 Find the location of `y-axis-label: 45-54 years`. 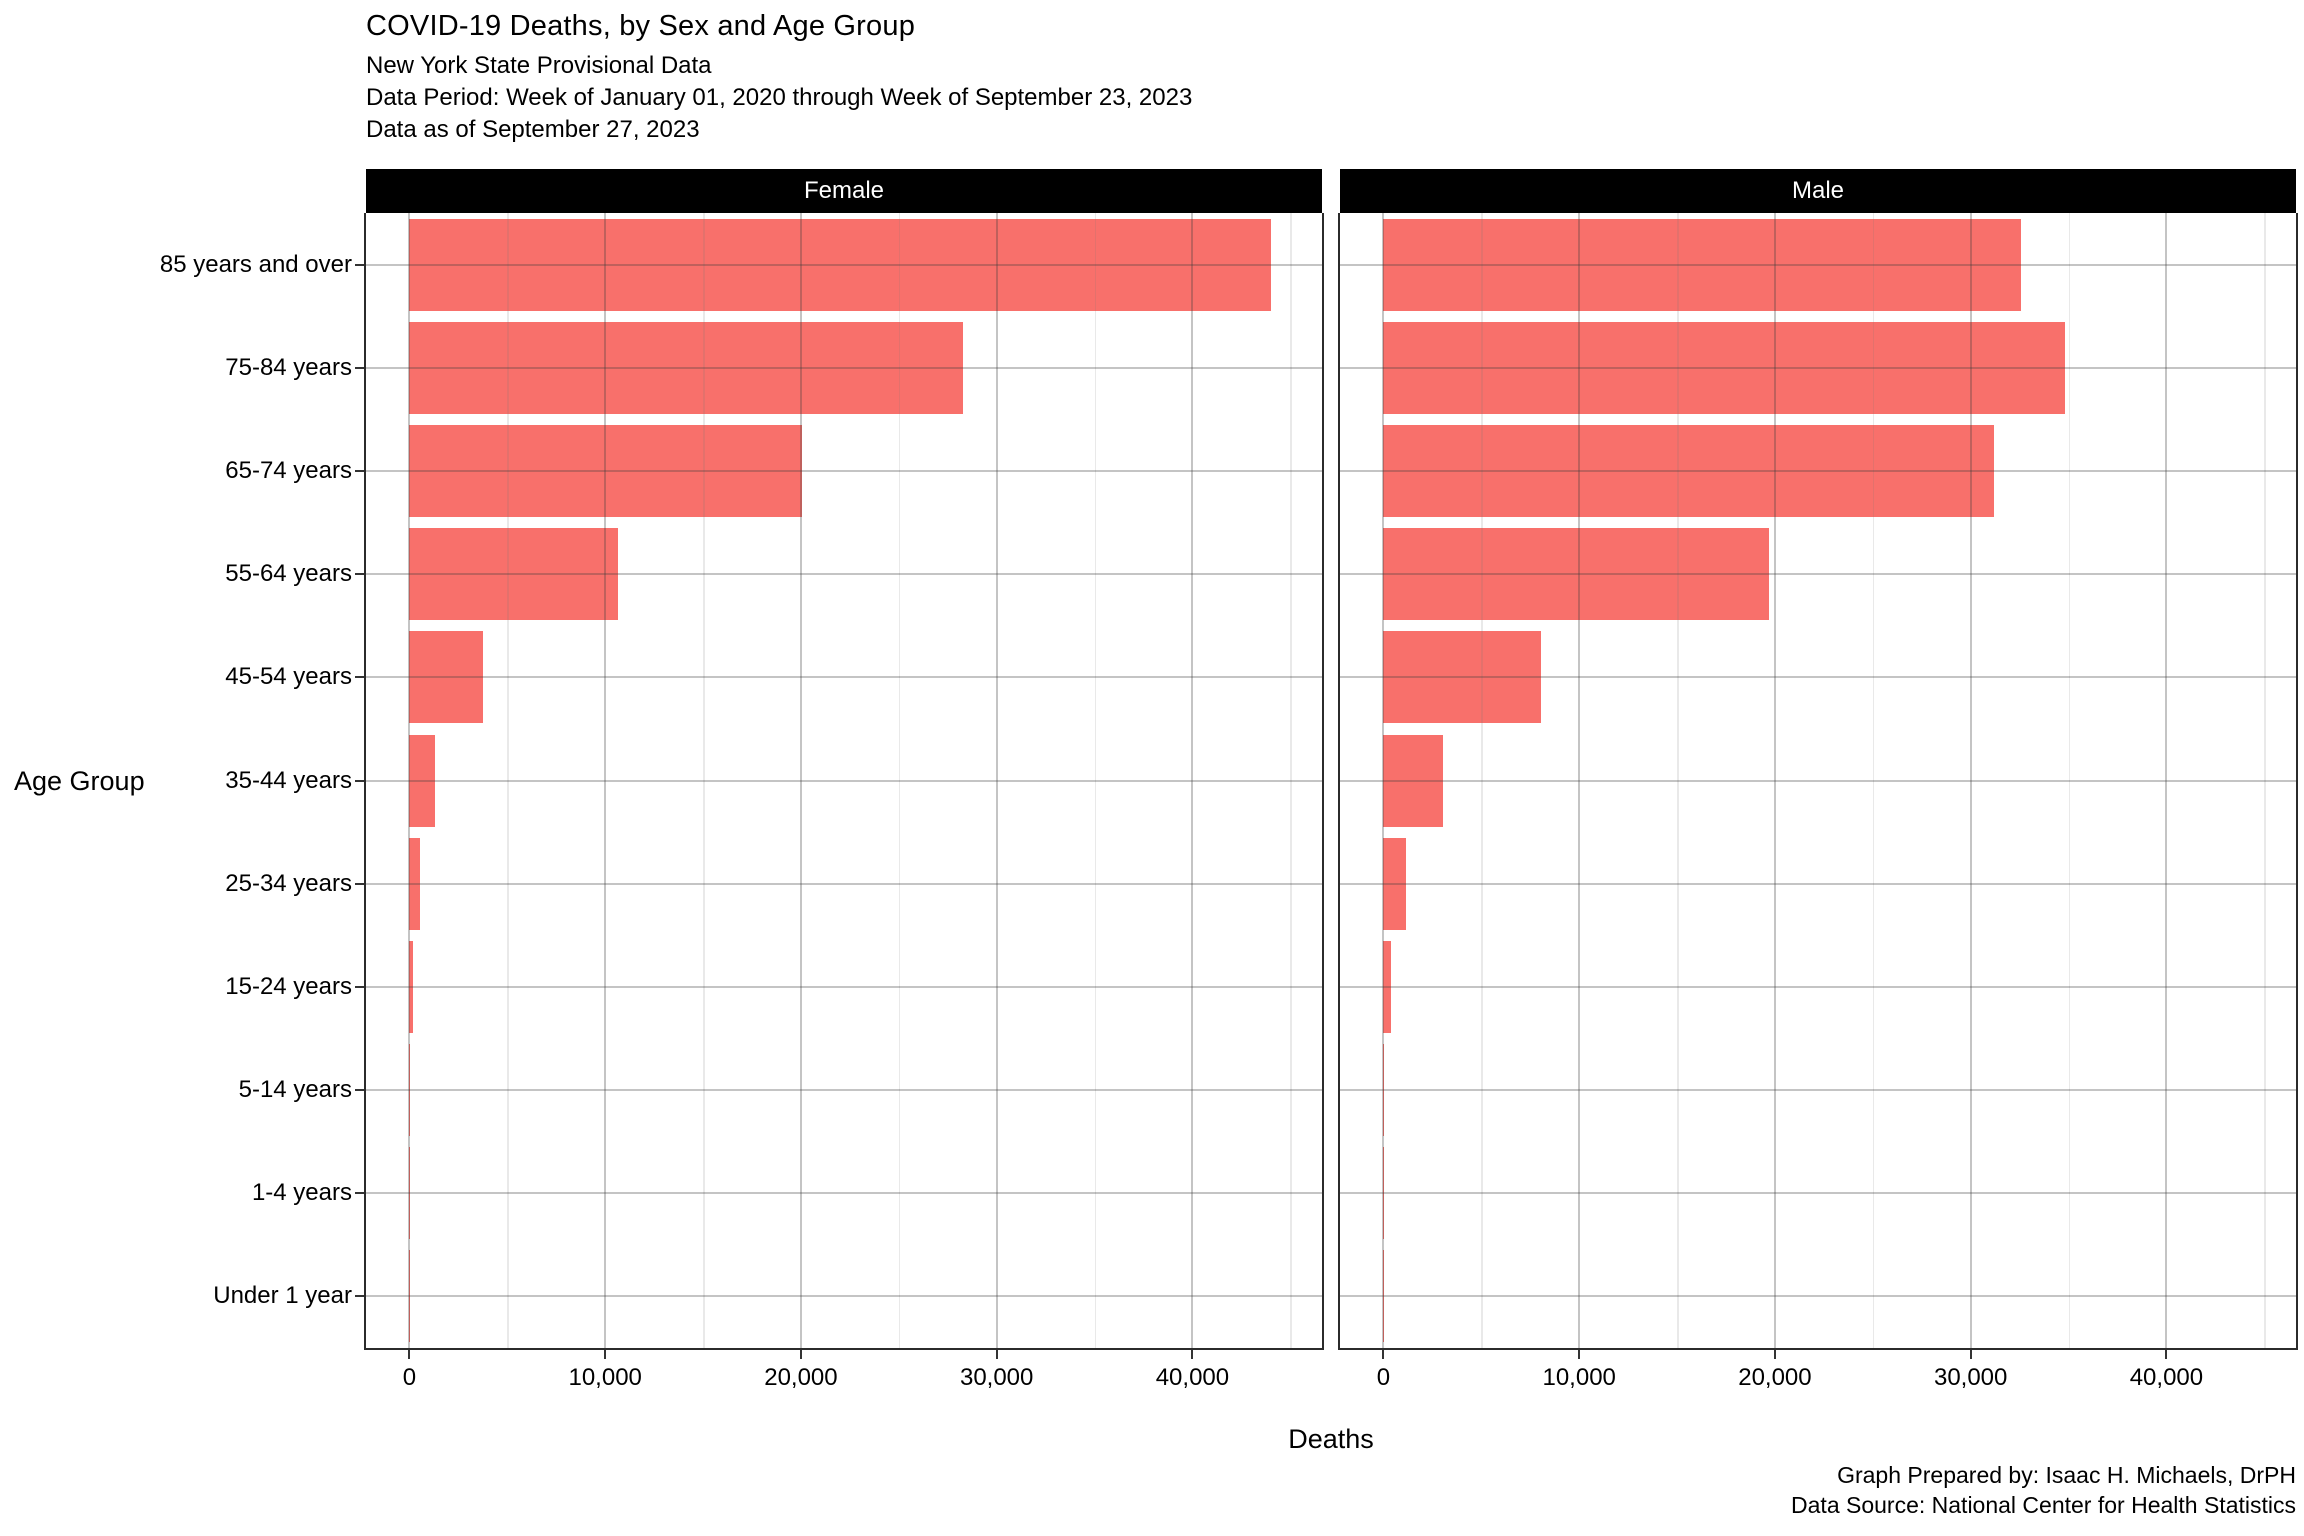

y-axis-label: 45-54 years is located at coordinates (288, 677).